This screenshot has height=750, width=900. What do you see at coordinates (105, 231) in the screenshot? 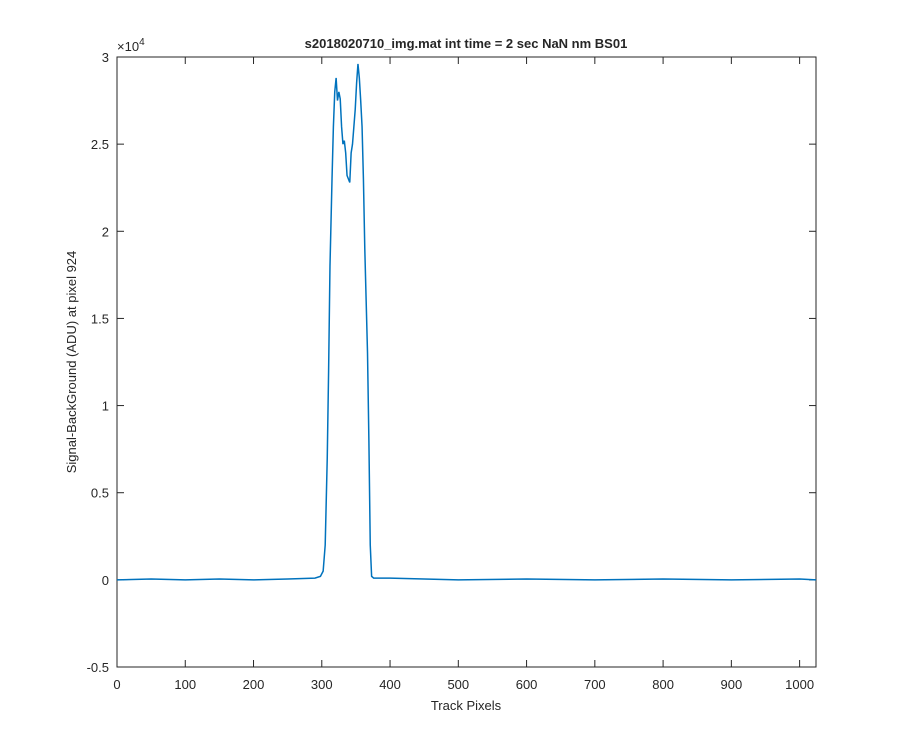
I see `y-tick-label: 2` at bounding box center [105, 231].